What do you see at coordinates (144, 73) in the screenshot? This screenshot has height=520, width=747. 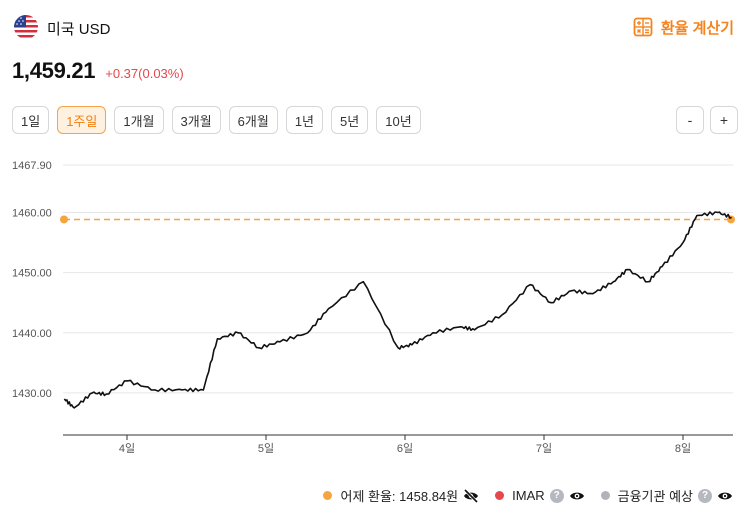 I see `price-change: +0.37(0.03%)` at bounding box center [144, 73].